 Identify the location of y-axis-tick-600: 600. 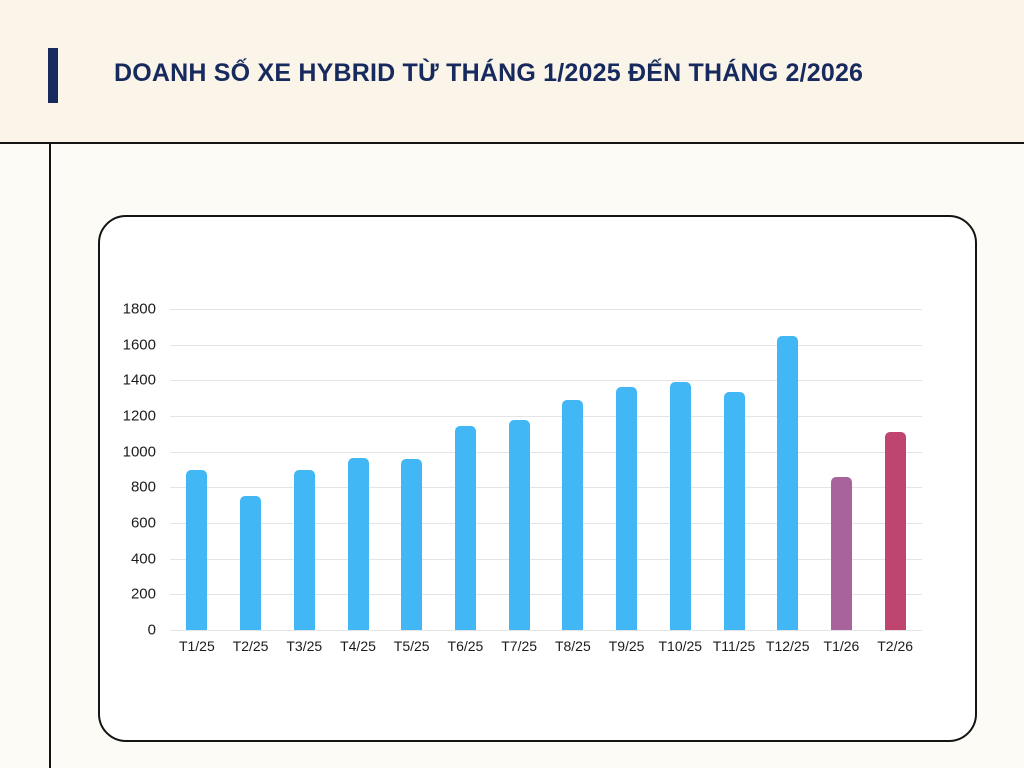
(143, 523).